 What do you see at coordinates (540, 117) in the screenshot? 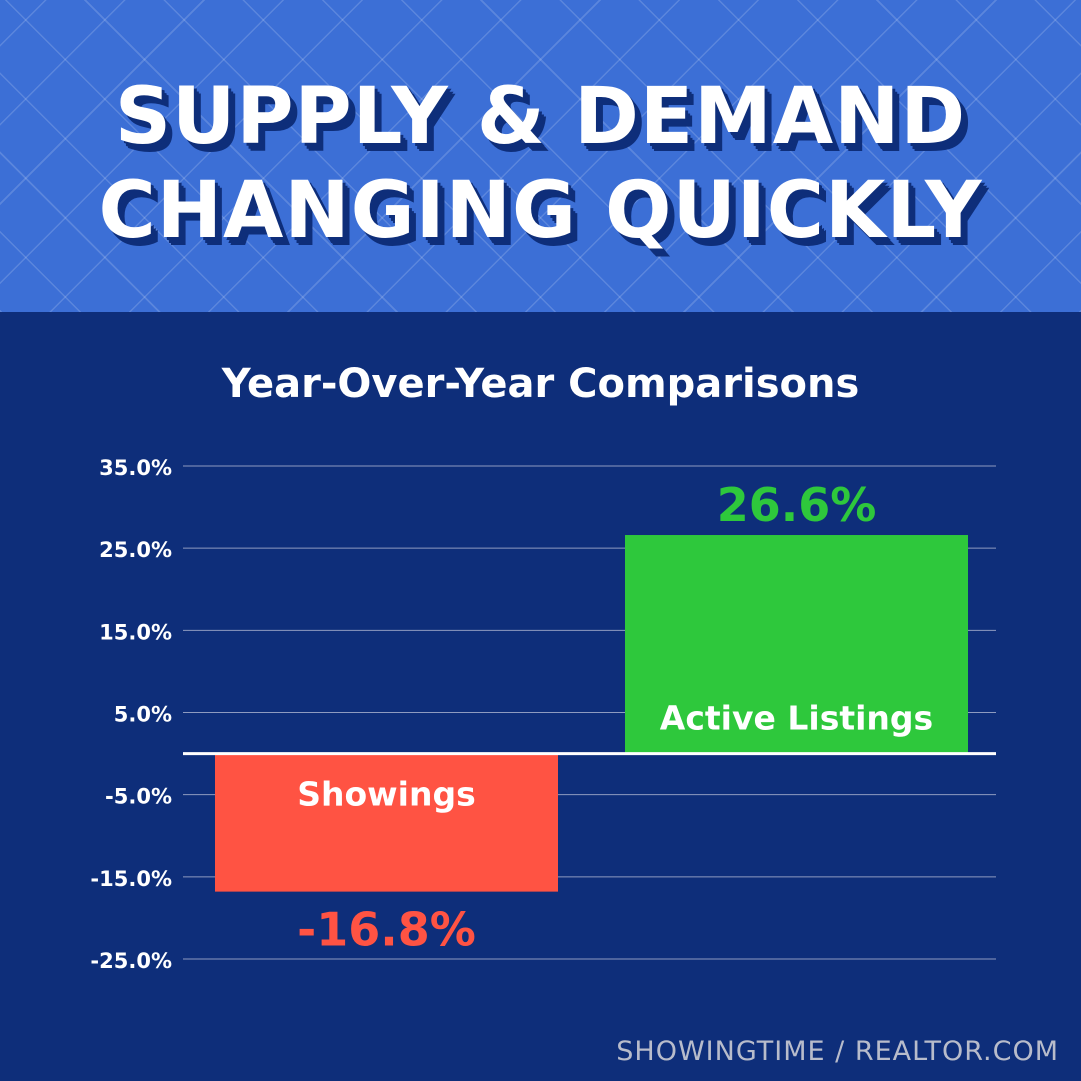
I see `title-line-1: SUPPLY & DEMAND` at bounding box center [540, 117].